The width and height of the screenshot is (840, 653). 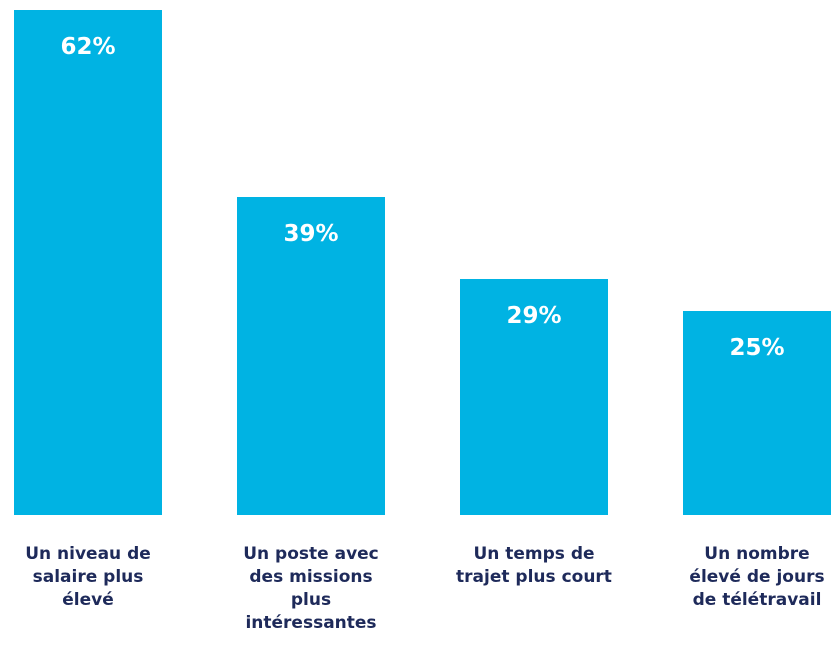 I want to click on category-label: Un nombre élevé de jours de télétravail, so click(x=757, y=577).